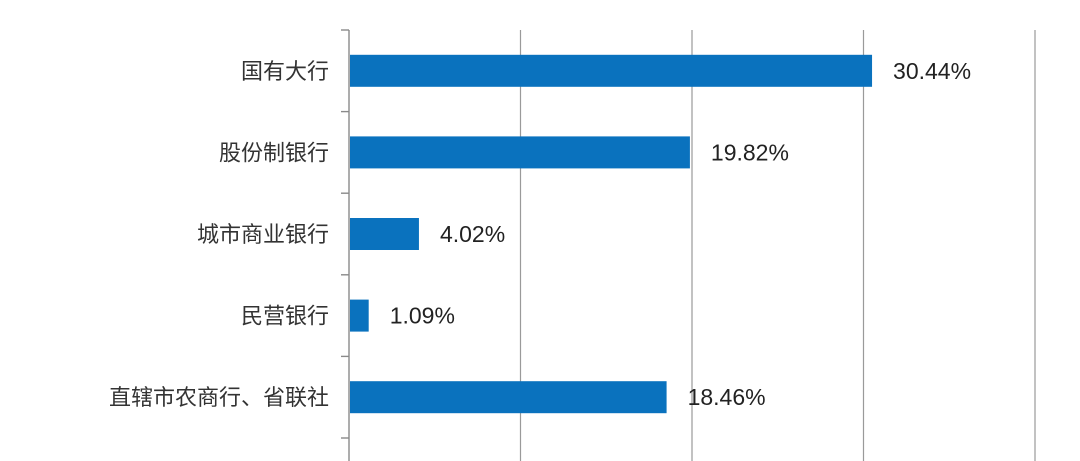 The width and height of the screenshot is (1080, 461). Describe the element at coordinates (285, 317) in the screenshot. I see `category-label-3: 民营银行` at that location.